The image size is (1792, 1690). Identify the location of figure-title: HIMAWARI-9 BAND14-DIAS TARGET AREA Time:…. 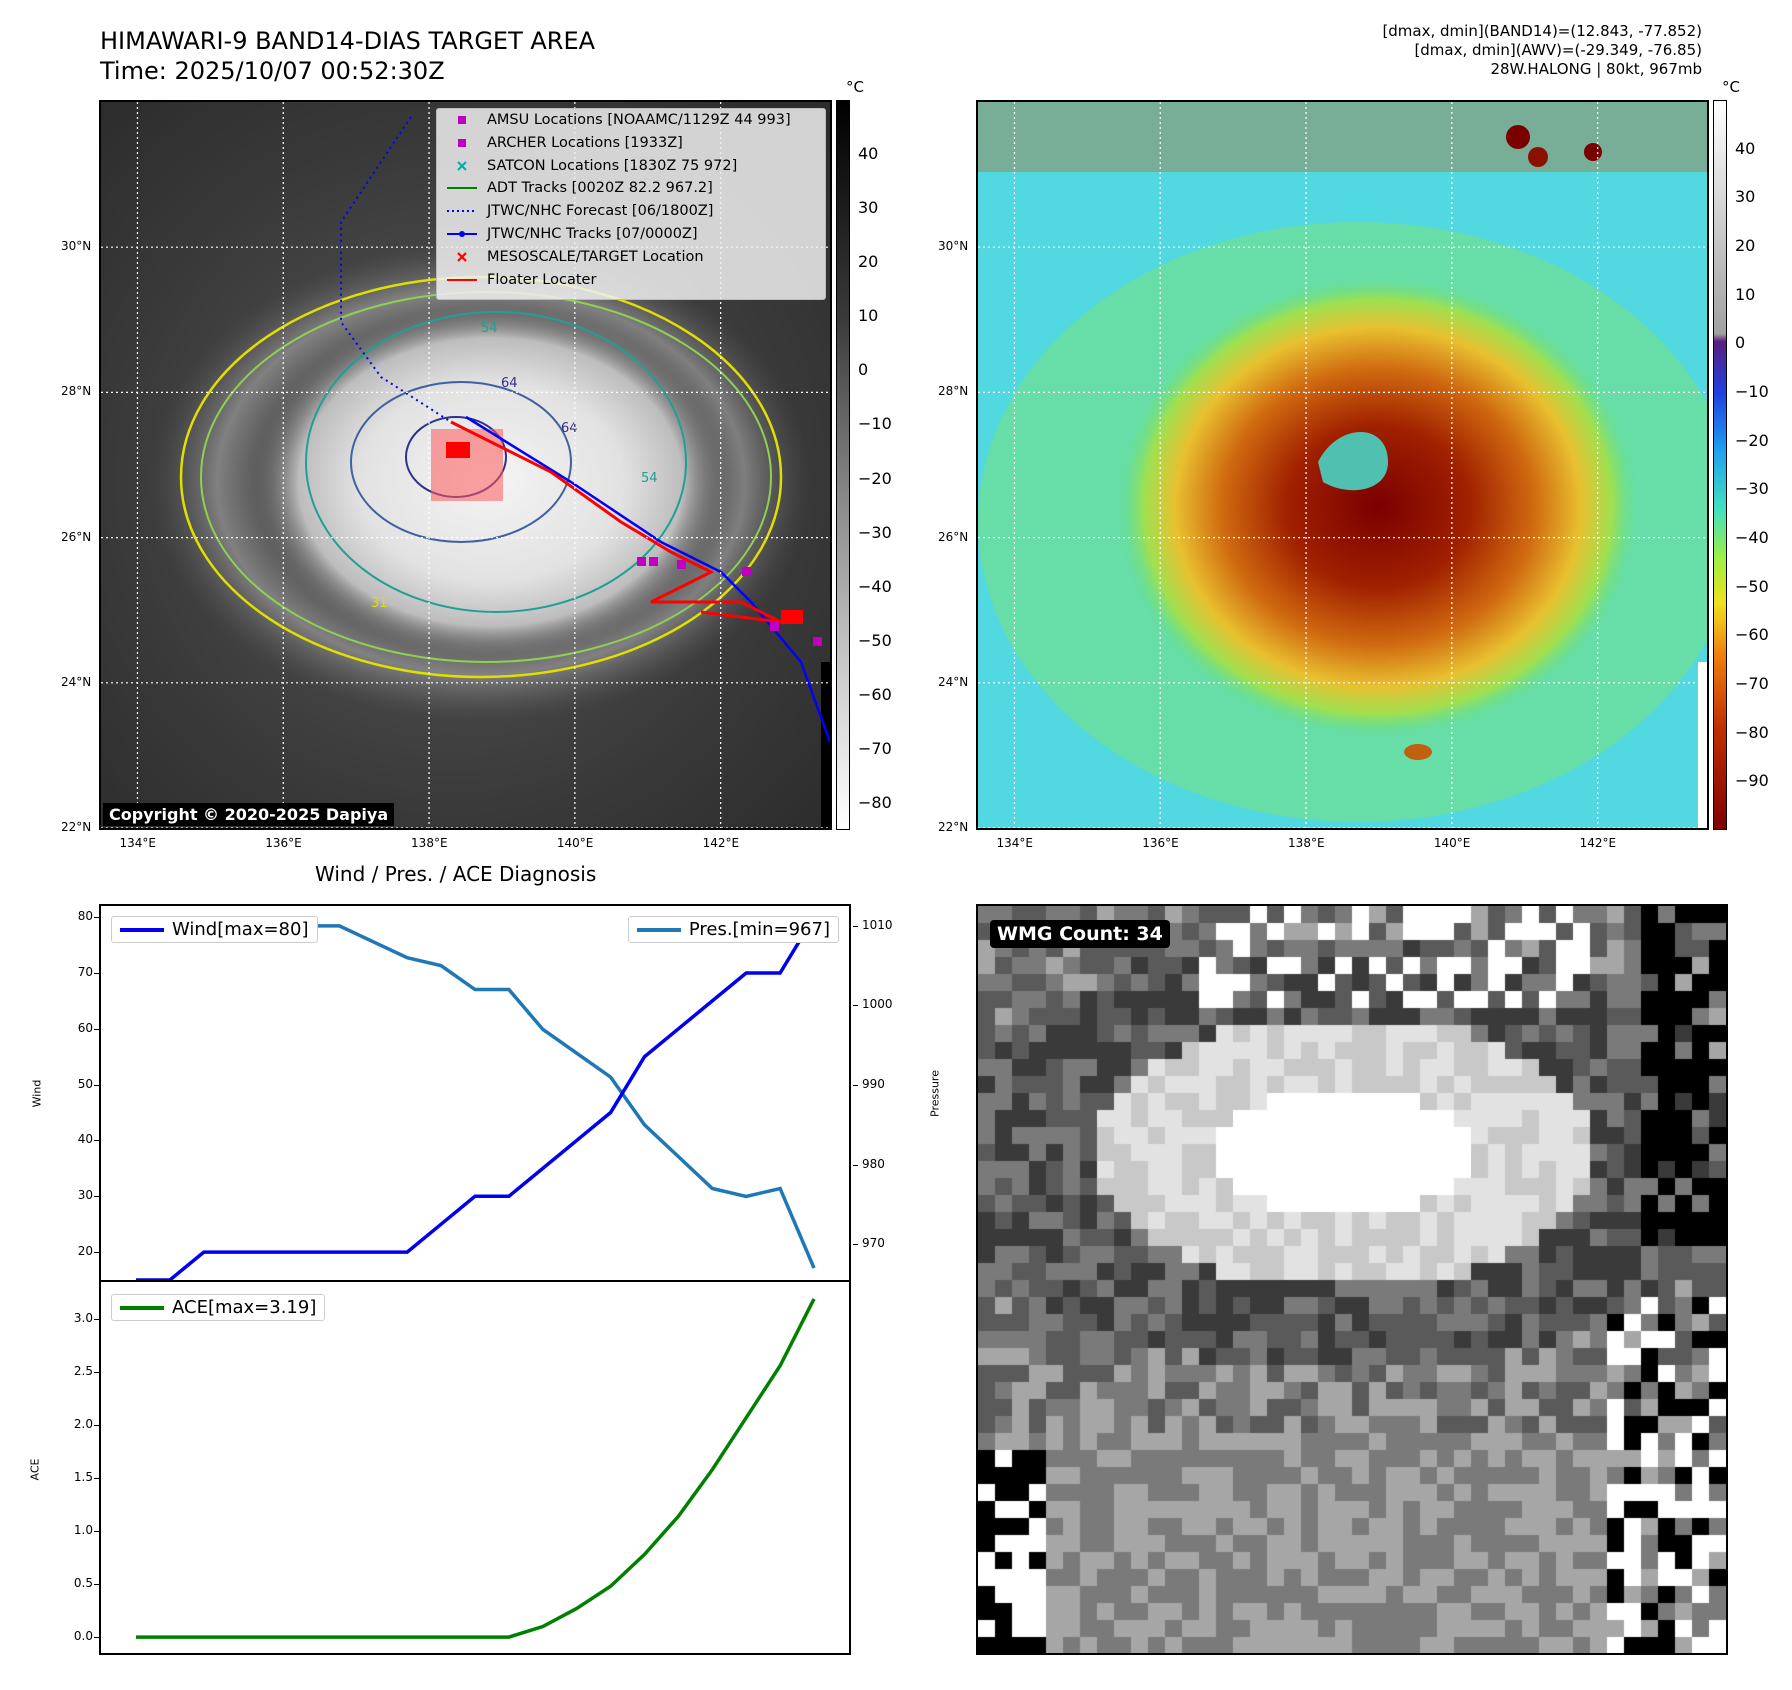
(347, 56).